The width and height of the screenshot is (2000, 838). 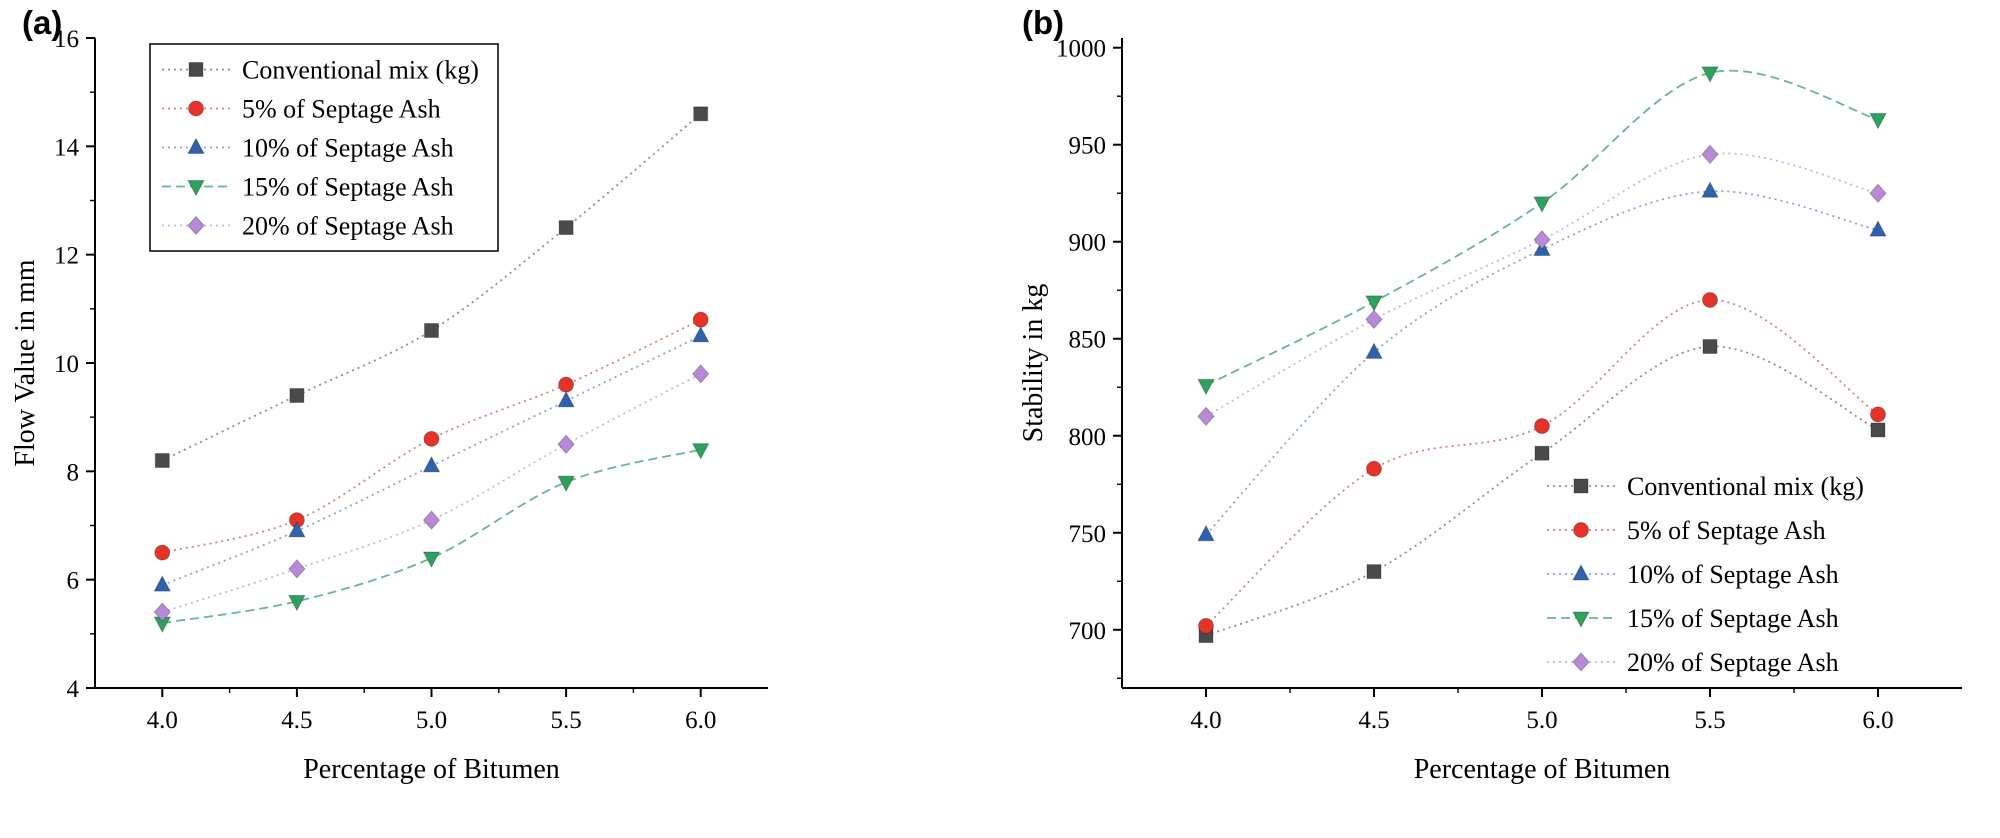 I want to click on series-5-of-septage-ash, so click(x=431, y=436).